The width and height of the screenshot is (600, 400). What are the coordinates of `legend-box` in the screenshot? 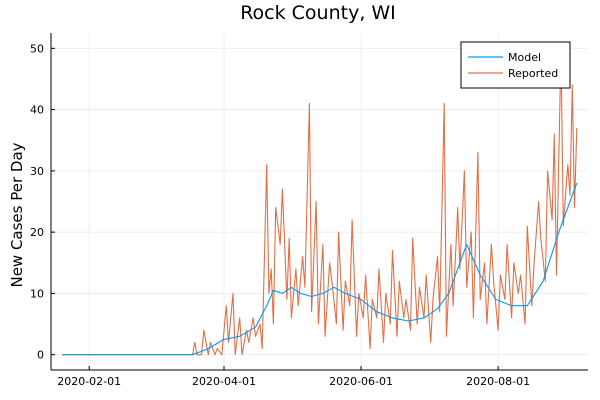 It's located at (515, 65).